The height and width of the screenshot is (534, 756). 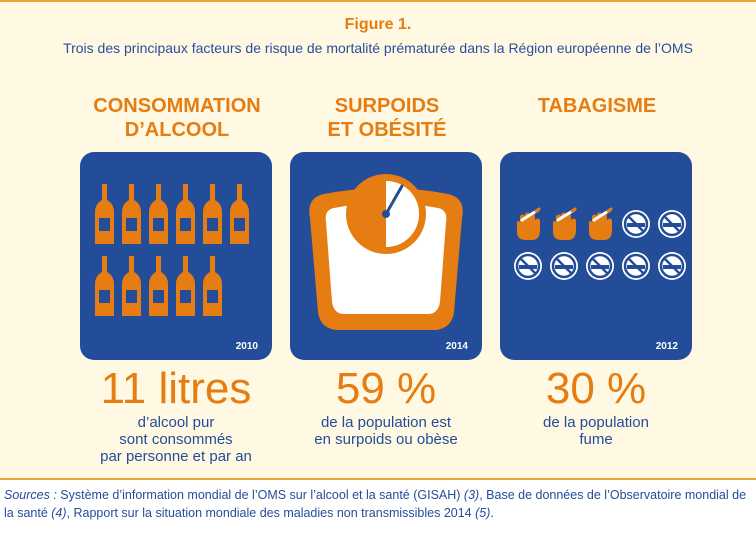 I want to click on sources-ref-3: (5), so click(x=483, y=513).